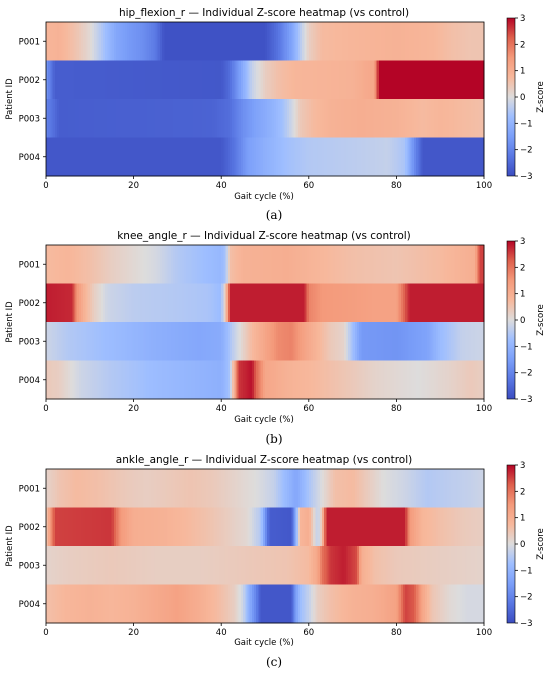 The image size is (550, 677). I want to click on x-tick-label: 40, so click(221, 186).